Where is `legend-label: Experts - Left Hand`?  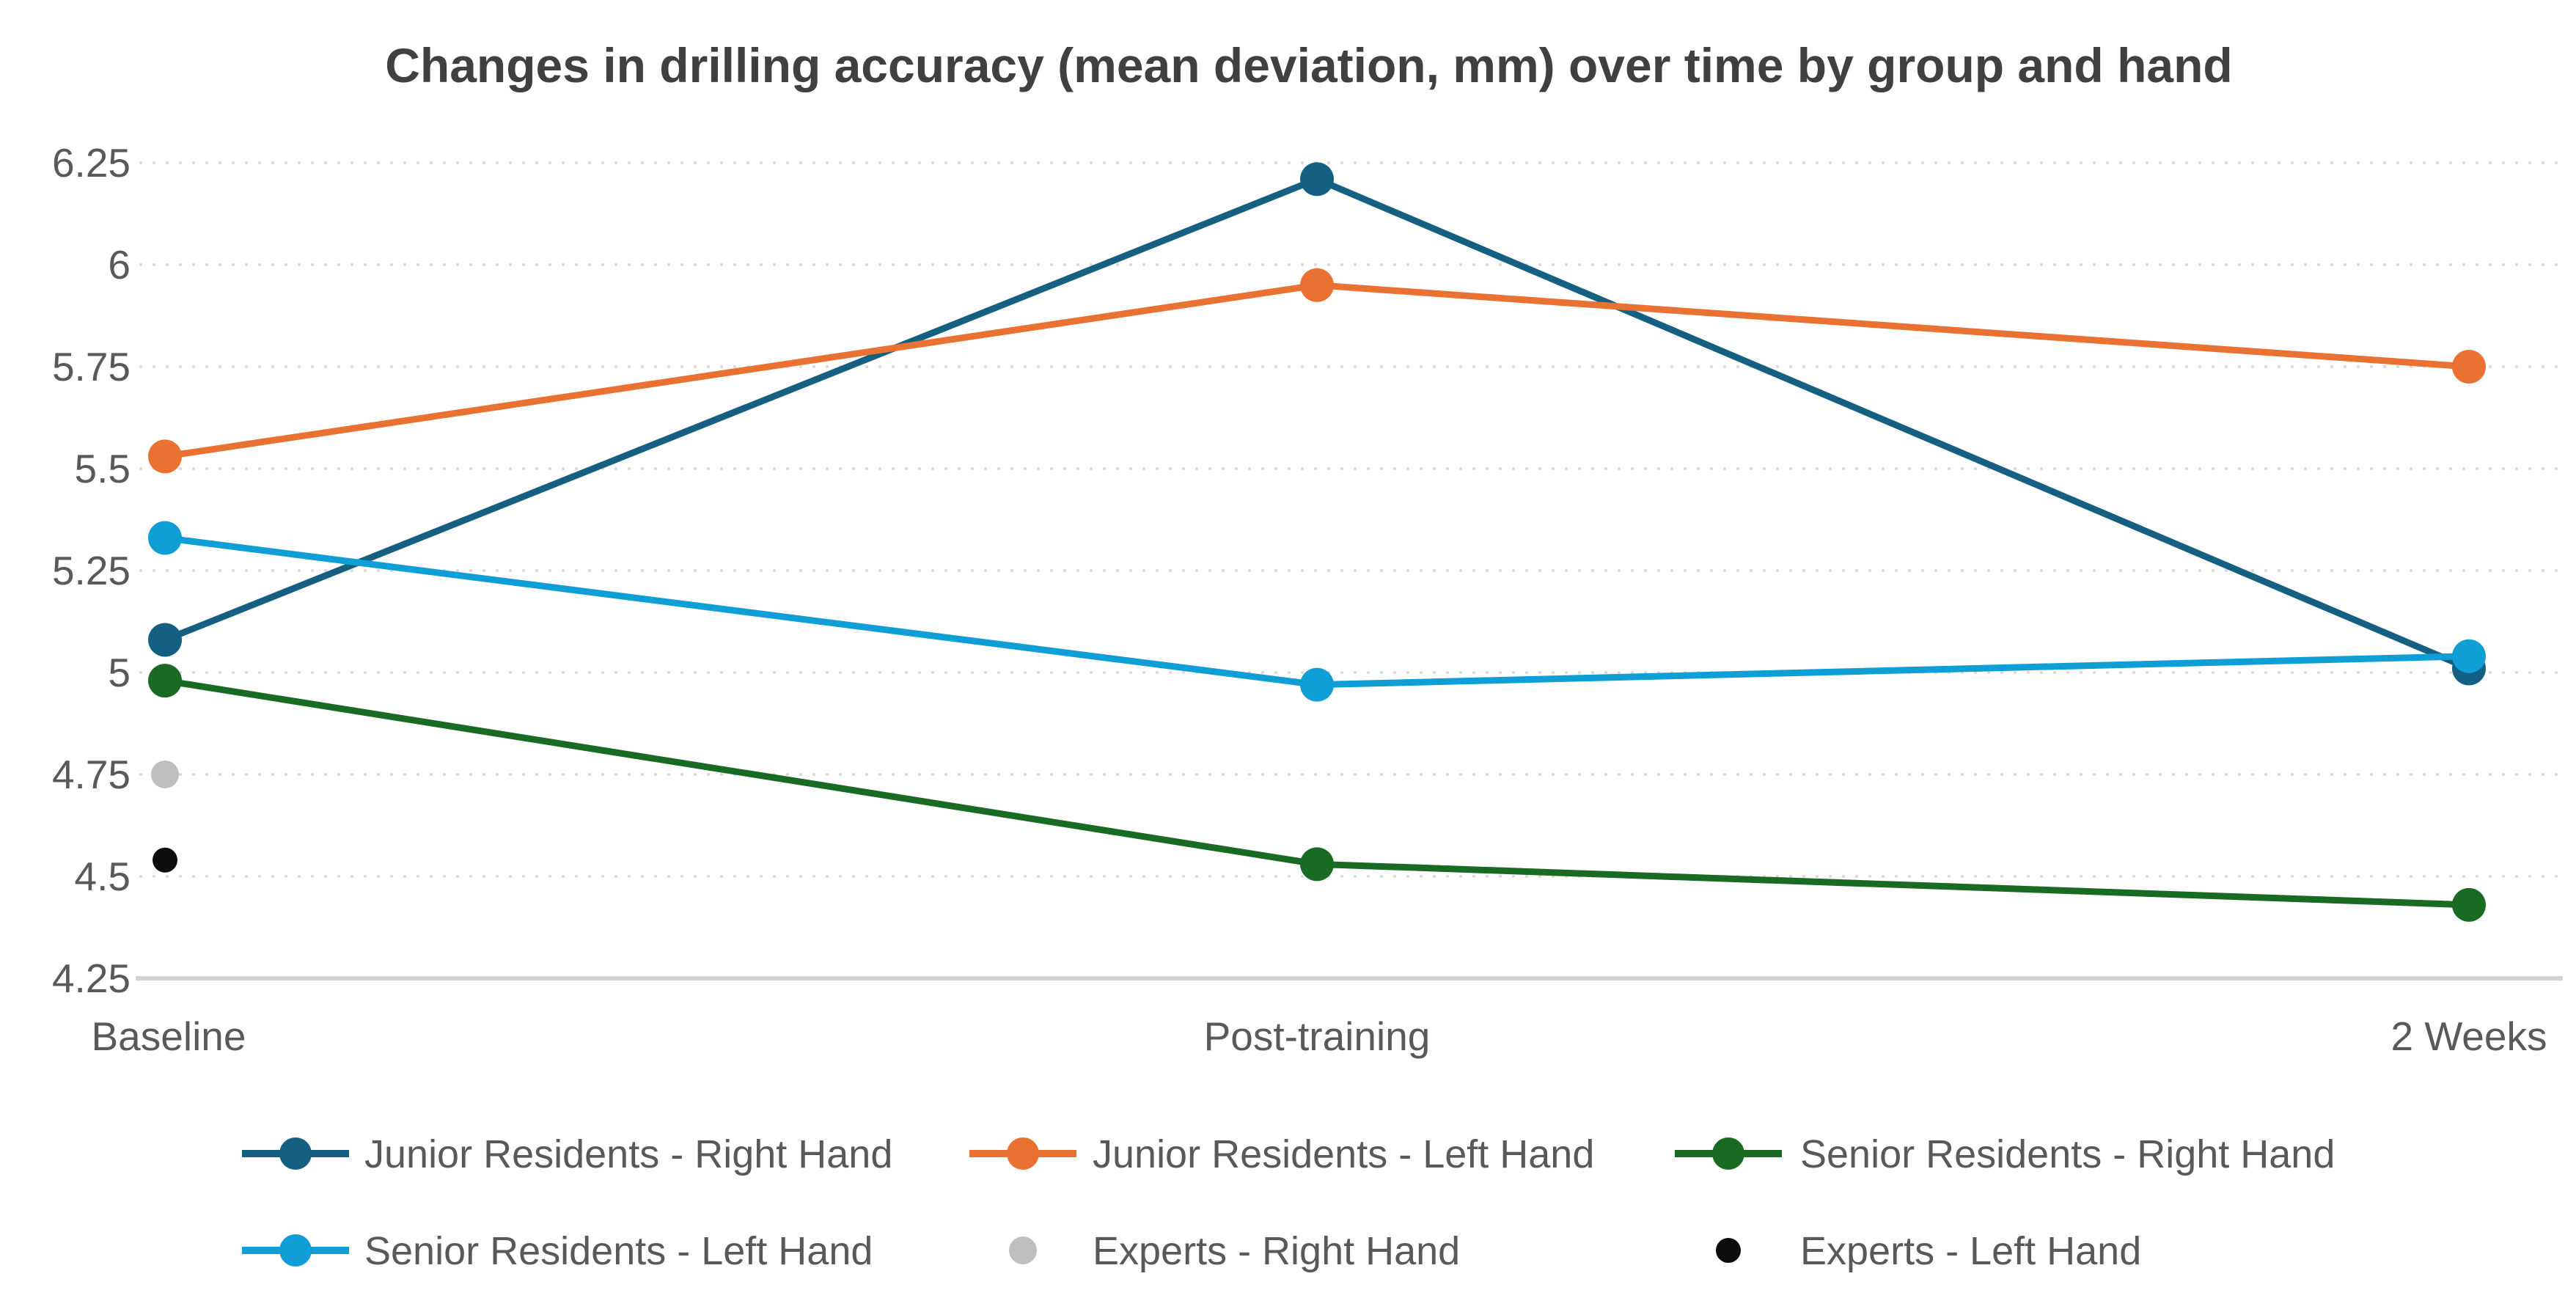
legend-label: Experts - Left Hand is located at coordinates (1970, 1251).